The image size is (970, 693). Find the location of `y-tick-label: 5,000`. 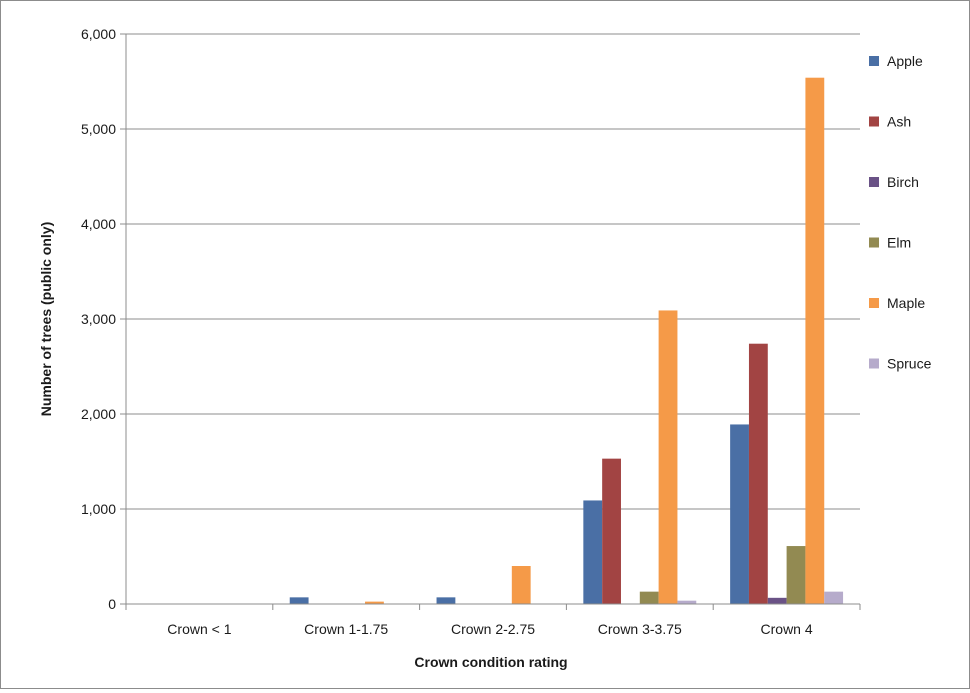

y-tick-label: 5,000 is located at coordinates (98, 129).